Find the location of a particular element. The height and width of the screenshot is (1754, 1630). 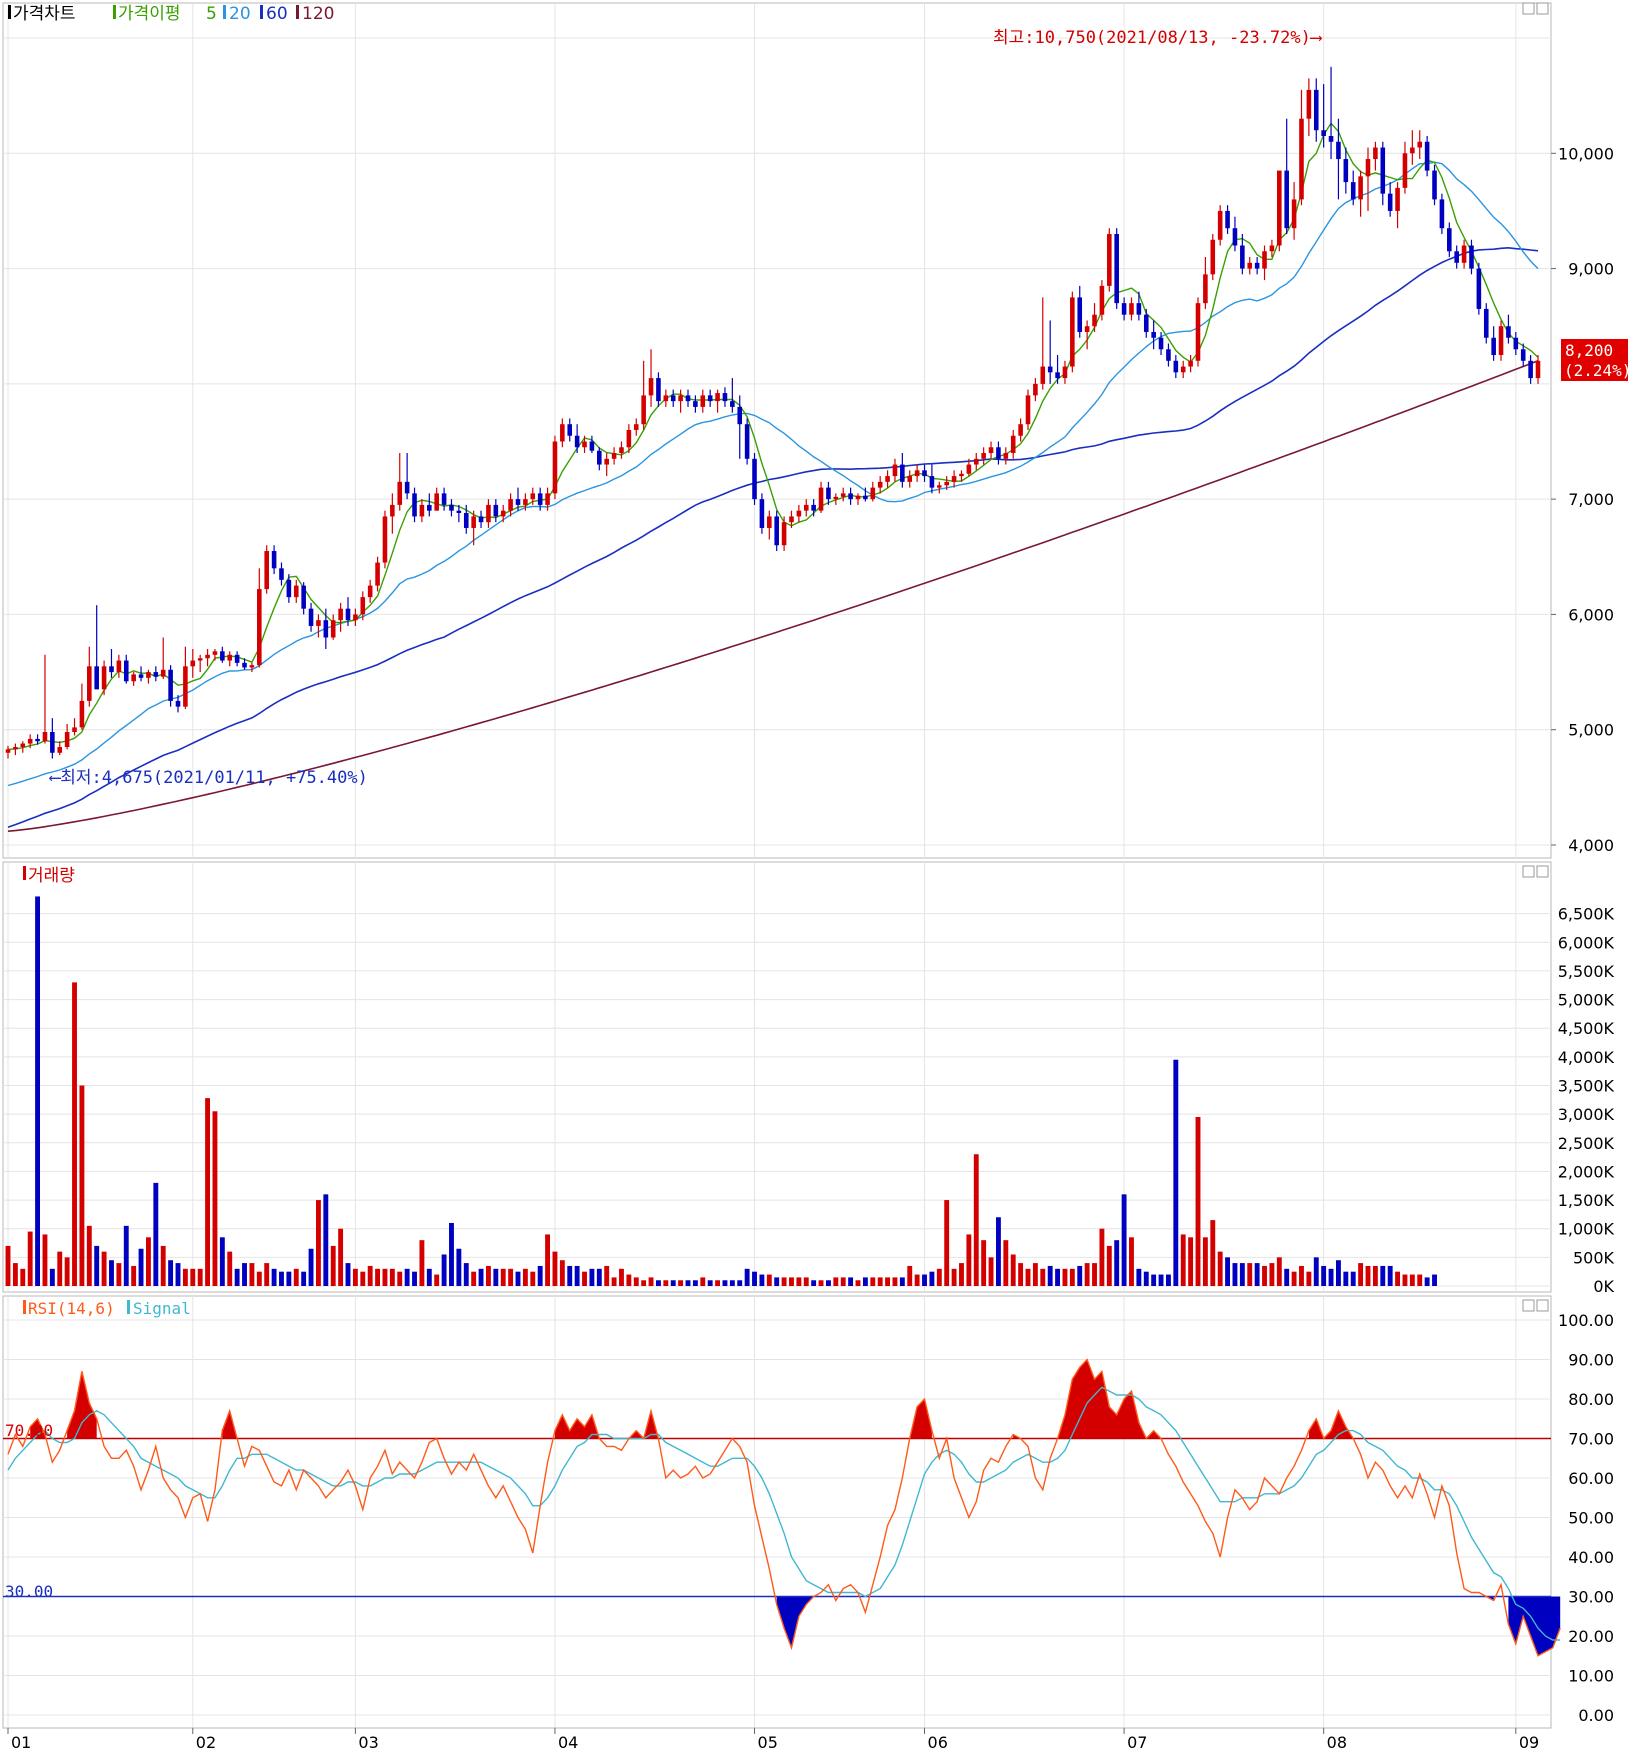

volume-tick-label: 1,000K is located at coordinates (1586, 1229).